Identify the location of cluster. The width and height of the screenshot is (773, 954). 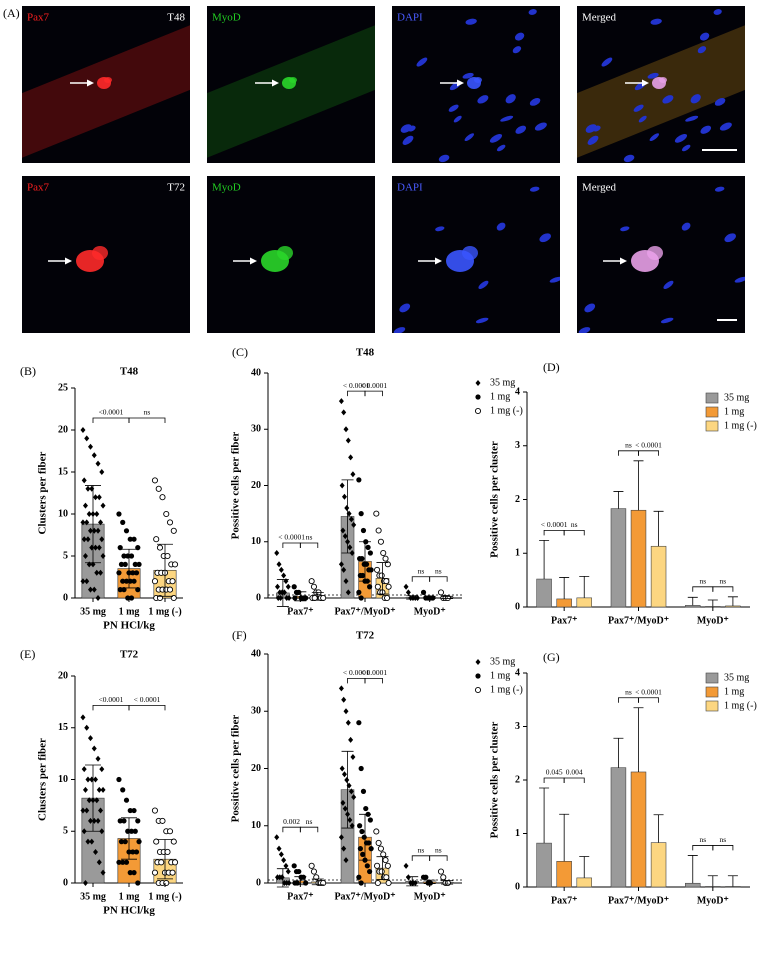
(285, 253).